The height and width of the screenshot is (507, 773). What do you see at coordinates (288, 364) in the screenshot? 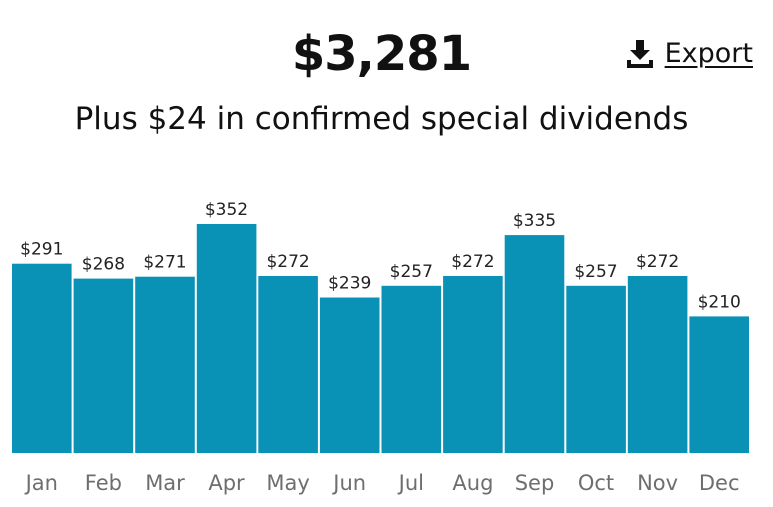
I see `bar-may` at bounding box center [288, 364].